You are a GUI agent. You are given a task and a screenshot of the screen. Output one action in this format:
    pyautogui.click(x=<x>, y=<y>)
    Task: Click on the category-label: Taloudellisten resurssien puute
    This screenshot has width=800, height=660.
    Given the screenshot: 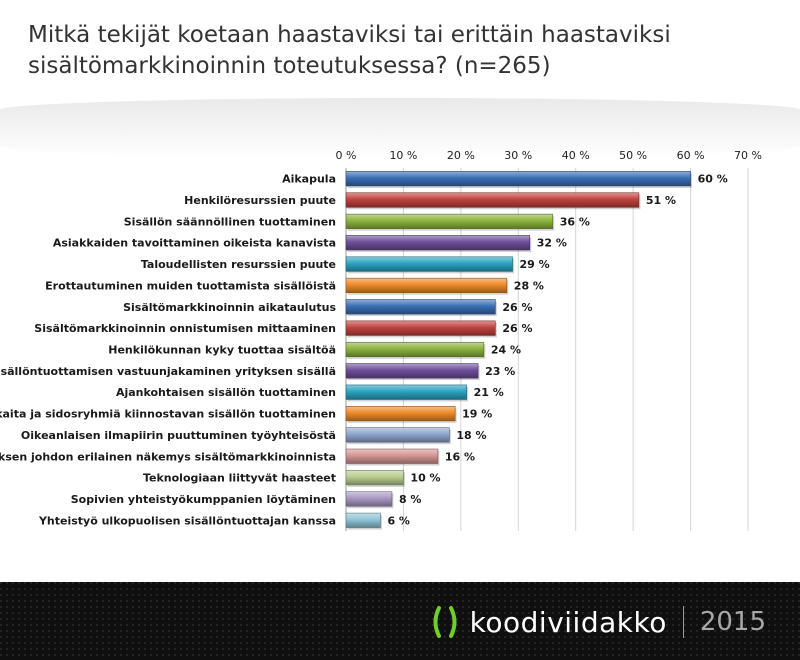 What is the action you would take?
    pyautogui.click(x=238, y=264)
    